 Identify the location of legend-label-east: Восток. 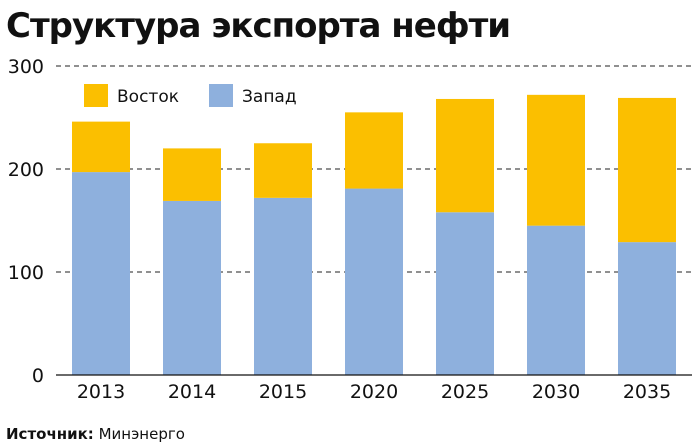
(148, 97).